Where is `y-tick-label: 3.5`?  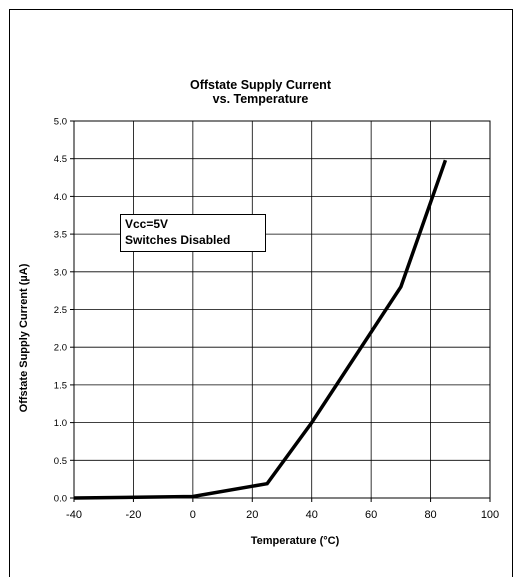
y-tick-label: 3.5 is located at coordinates (60, 235).